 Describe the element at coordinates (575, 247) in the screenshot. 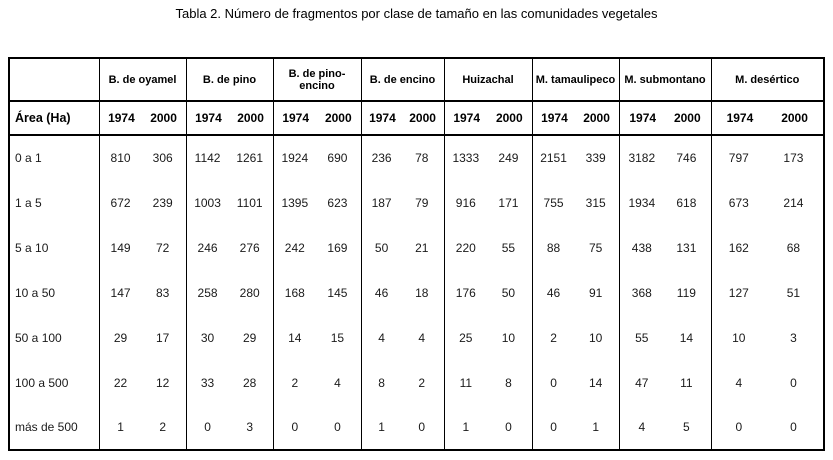

I see `value-cell: 88 75` at that location.